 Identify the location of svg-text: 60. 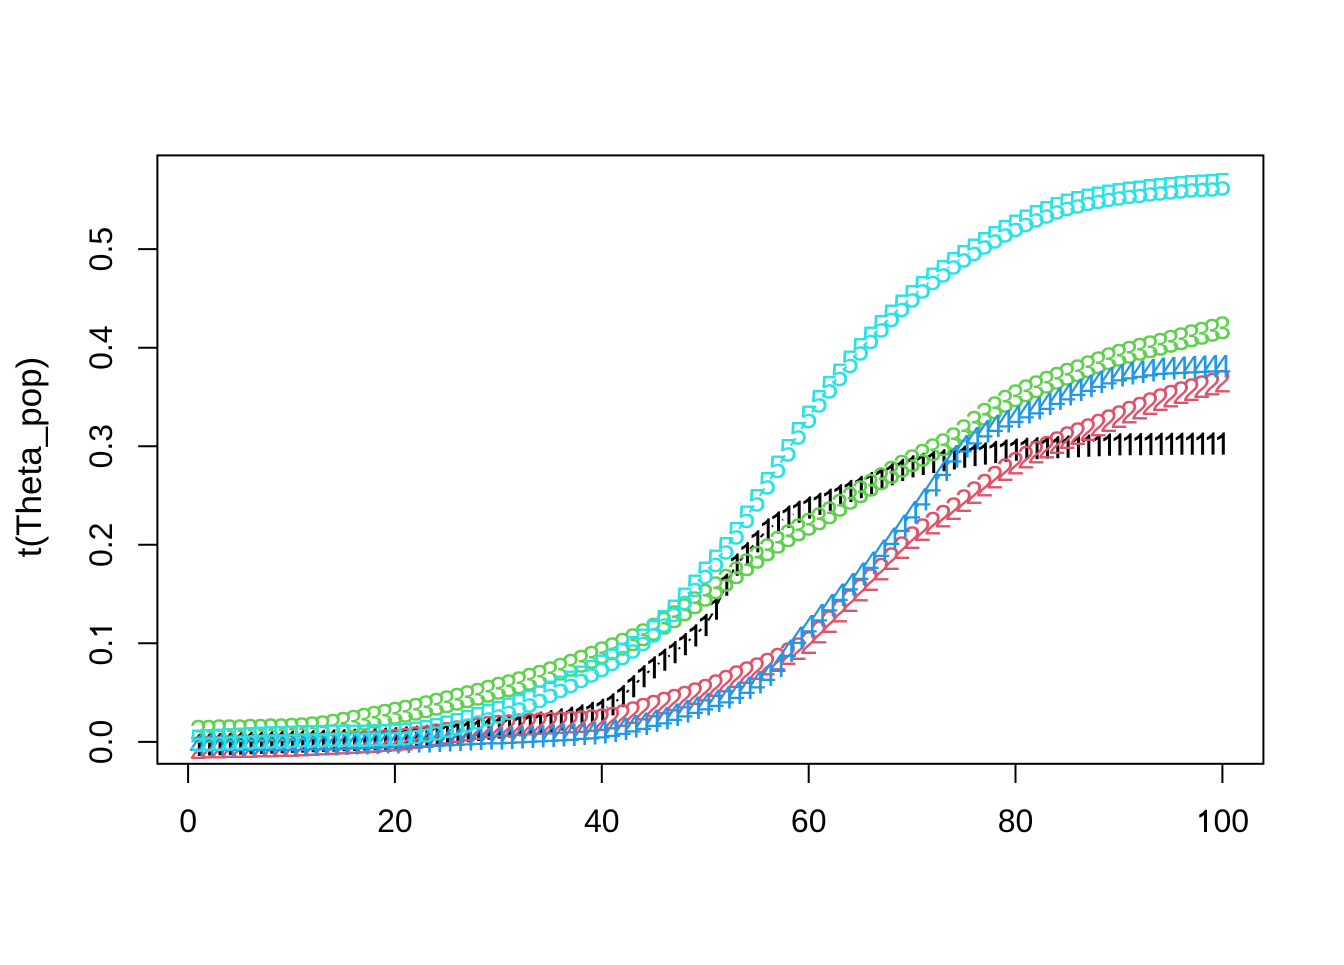
(809, 821).